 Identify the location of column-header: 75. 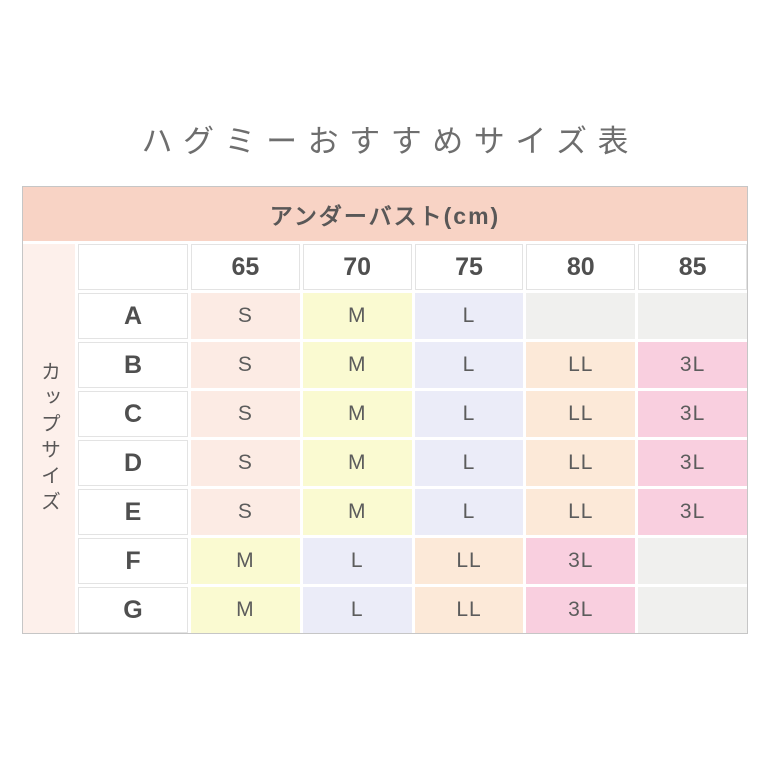
(469, 267).